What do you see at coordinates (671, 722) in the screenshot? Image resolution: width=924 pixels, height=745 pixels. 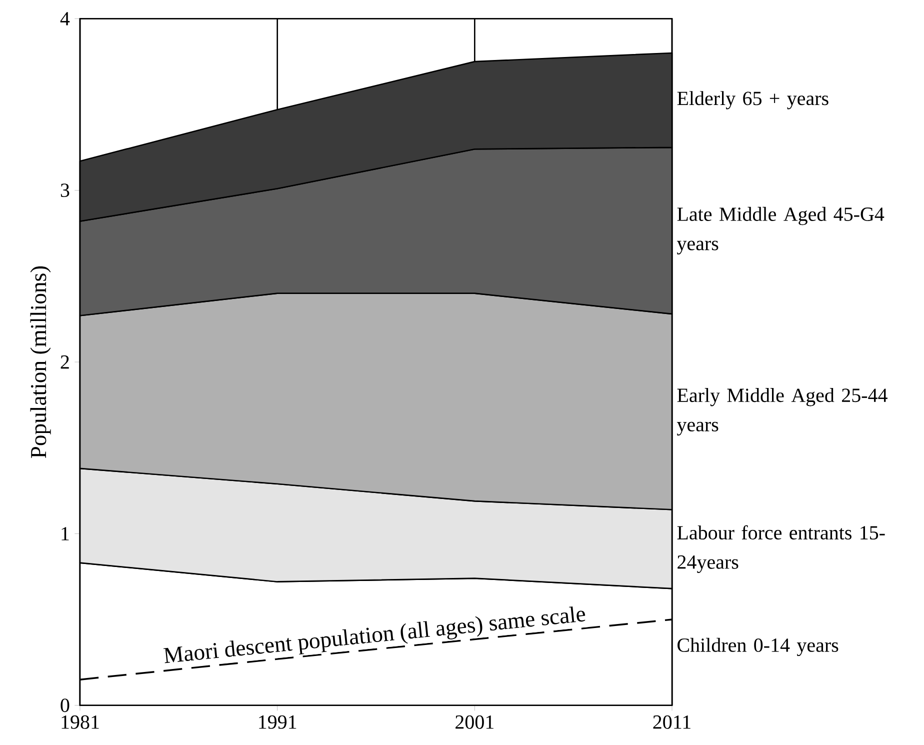 I see `x-tick-label: 2011` at bounding box center [671, 722].